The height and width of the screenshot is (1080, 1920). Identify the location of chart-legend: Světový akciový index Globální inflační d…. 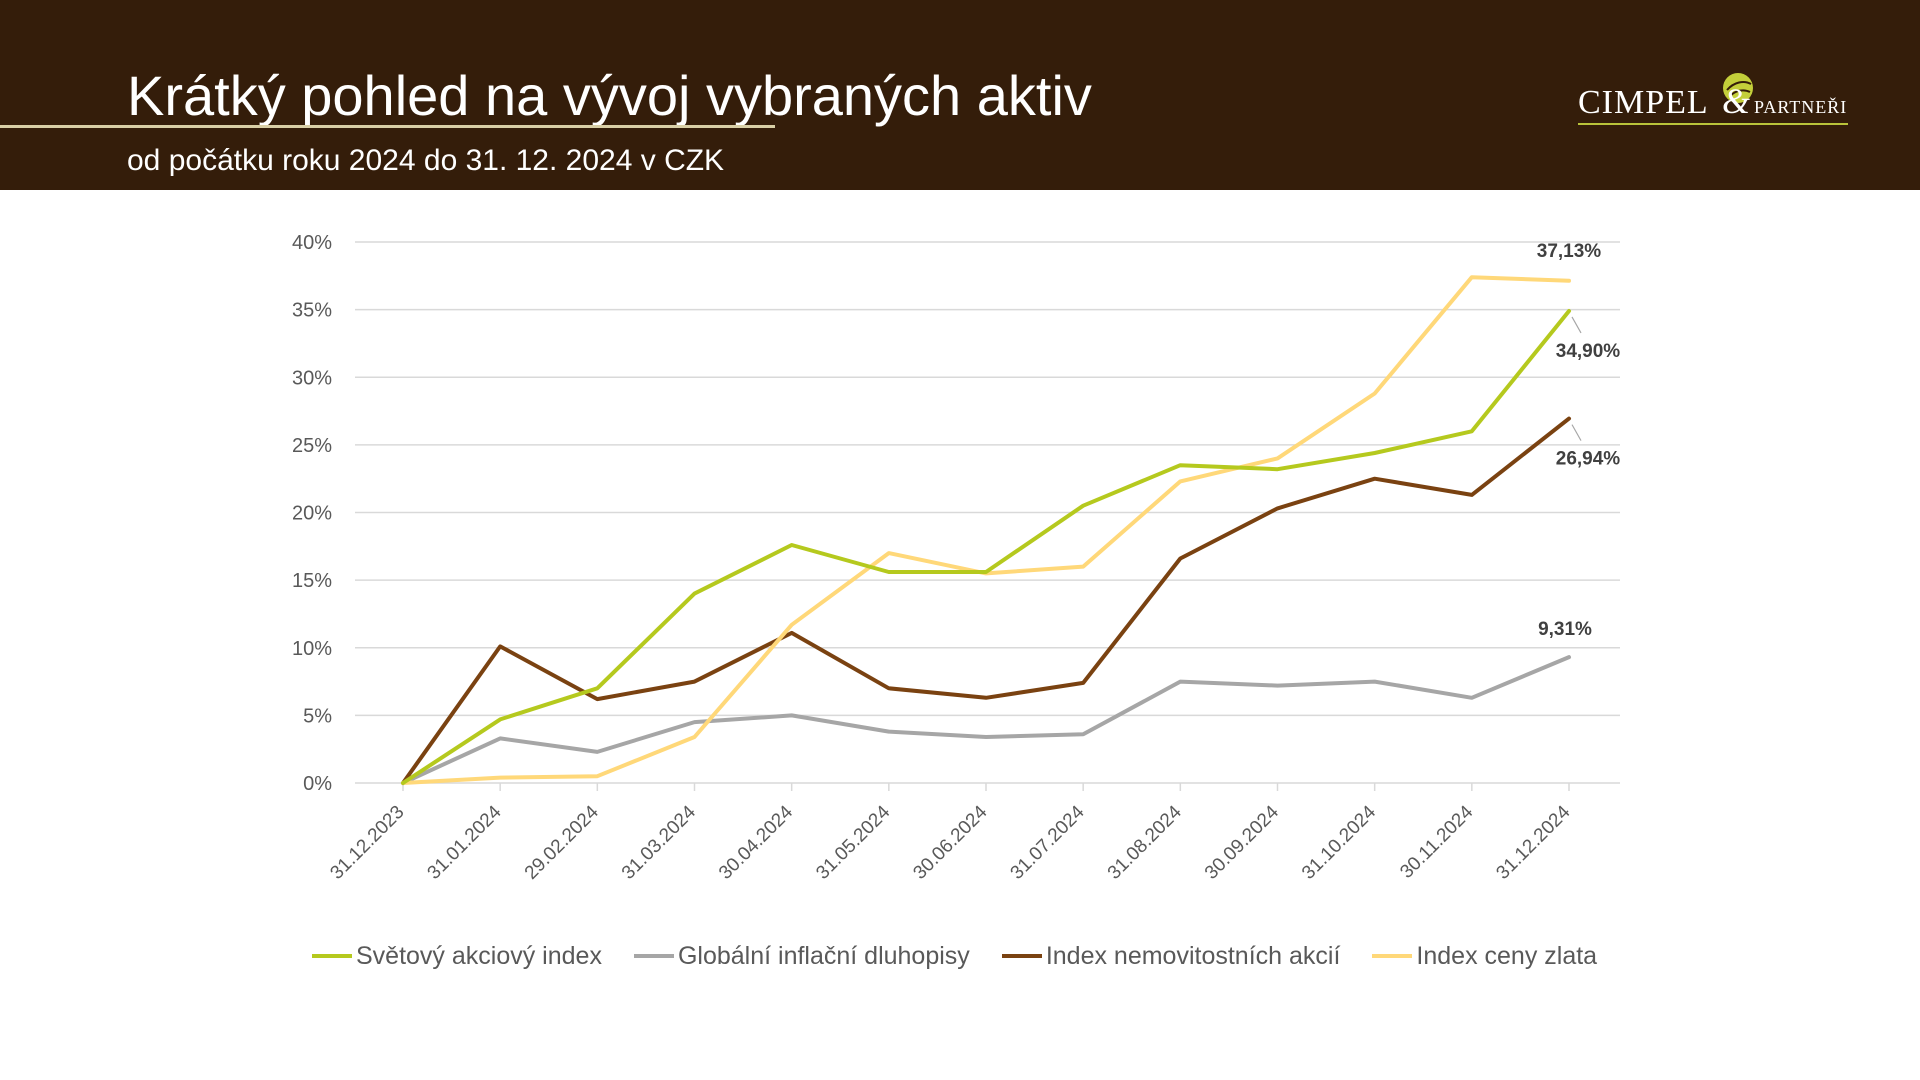
(970, 956).